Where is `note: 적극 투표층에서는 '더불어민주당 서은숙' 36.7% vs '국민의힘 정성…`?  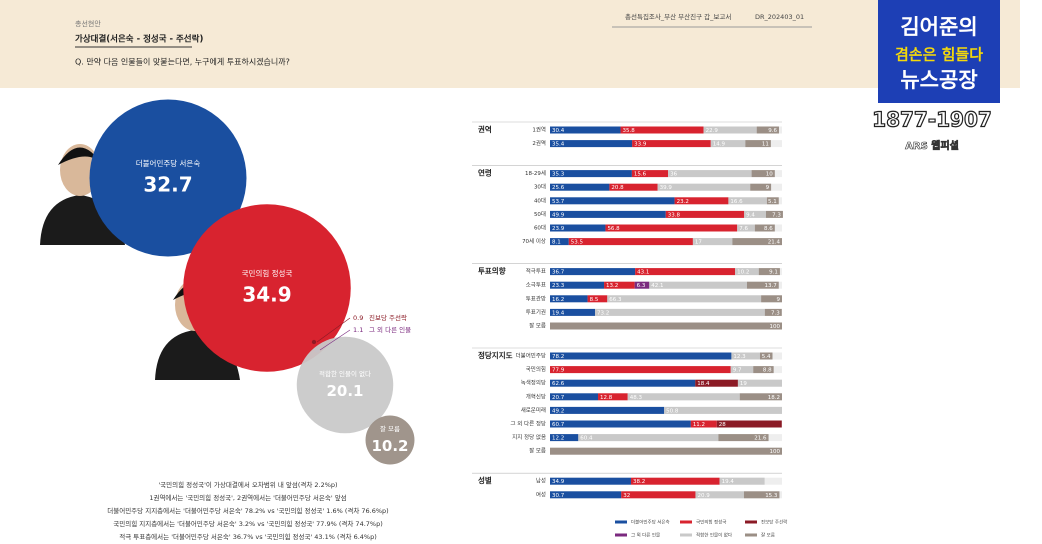
note: 적극 투표층에서는 '더불어민주당 서은숙' 36.7% vs '국민의힘 정성… is located at coordinates (248, 536).